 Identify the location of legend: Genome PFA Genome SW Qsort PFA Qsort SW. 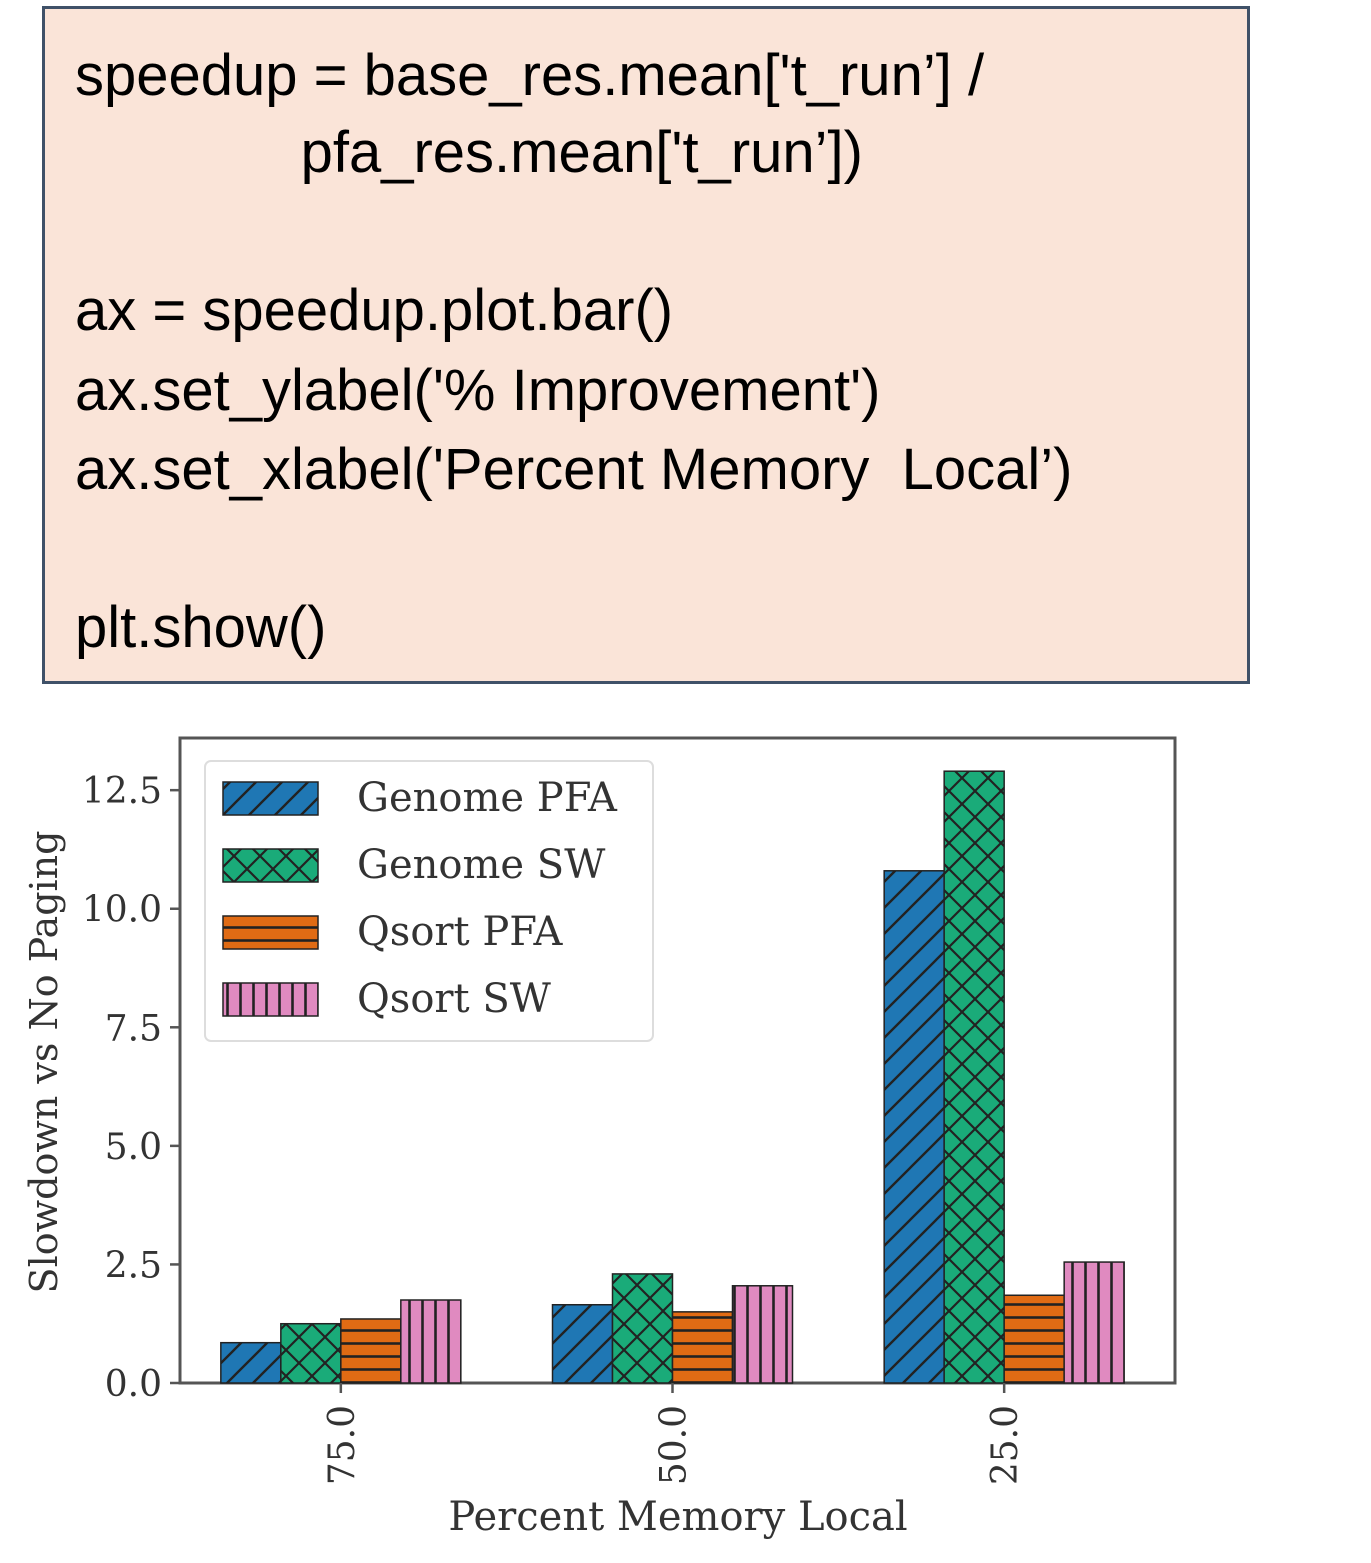
(429, 901).